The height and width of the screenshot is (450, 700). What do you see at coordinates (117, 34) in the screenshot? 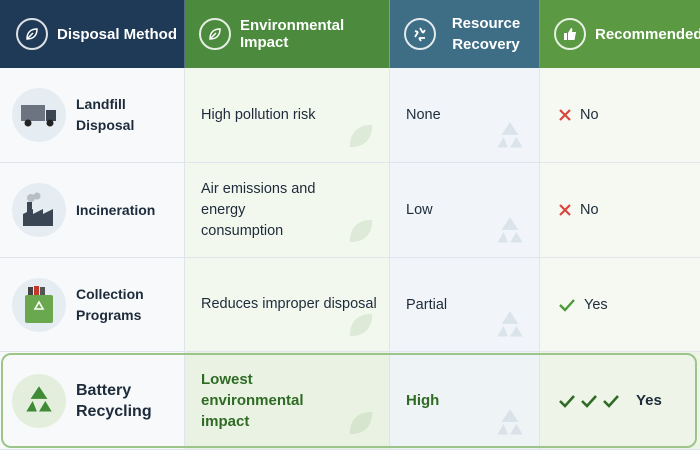
I see `header-text: Disposal Method` at bounding box center [117, 34].